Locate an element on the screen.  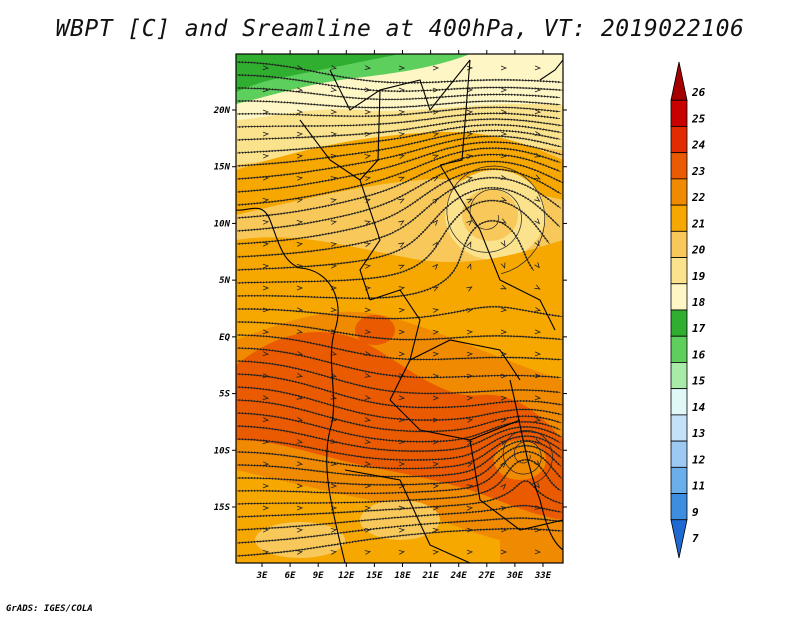
colorbar-label: 18 is located at coordinates (699, 302).